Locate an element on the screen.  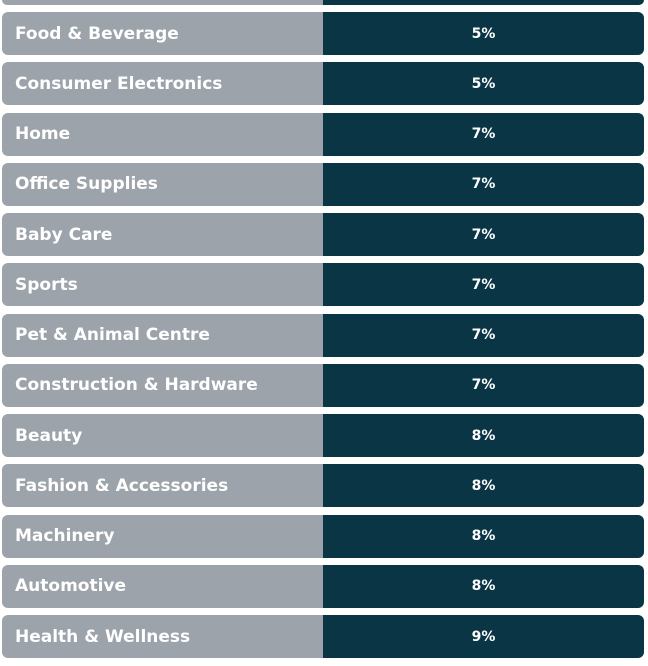
table-row: Pet & Animal Centre 7% is located at coordinates (323, 335).